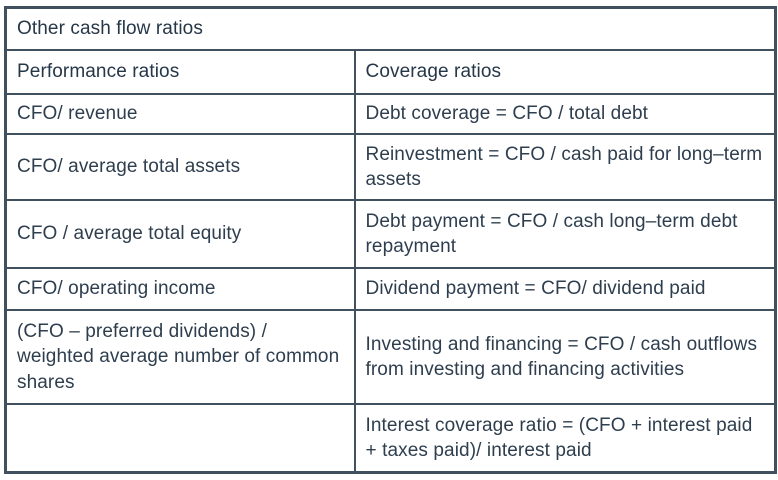 The height and width of the screenshot is (480, 778). Describe the element at coordinates (565, 289) in the screenshot. I see `coverage-ratio-cell: Dividend payment = CFO/ dividend paid` at that location.